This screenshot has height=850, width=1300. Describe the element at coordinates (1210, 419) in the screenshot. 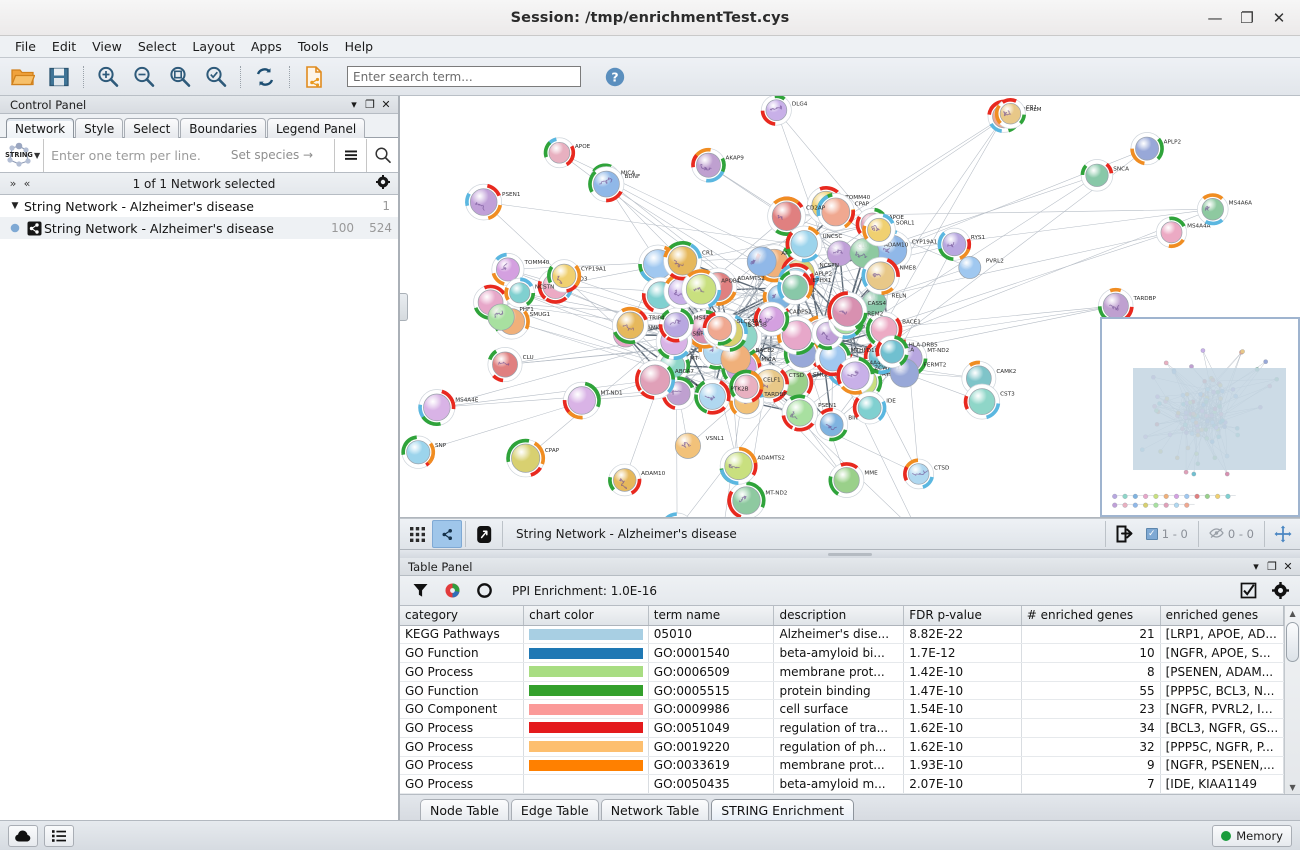

I see `birds-eye-viewport` at that location.